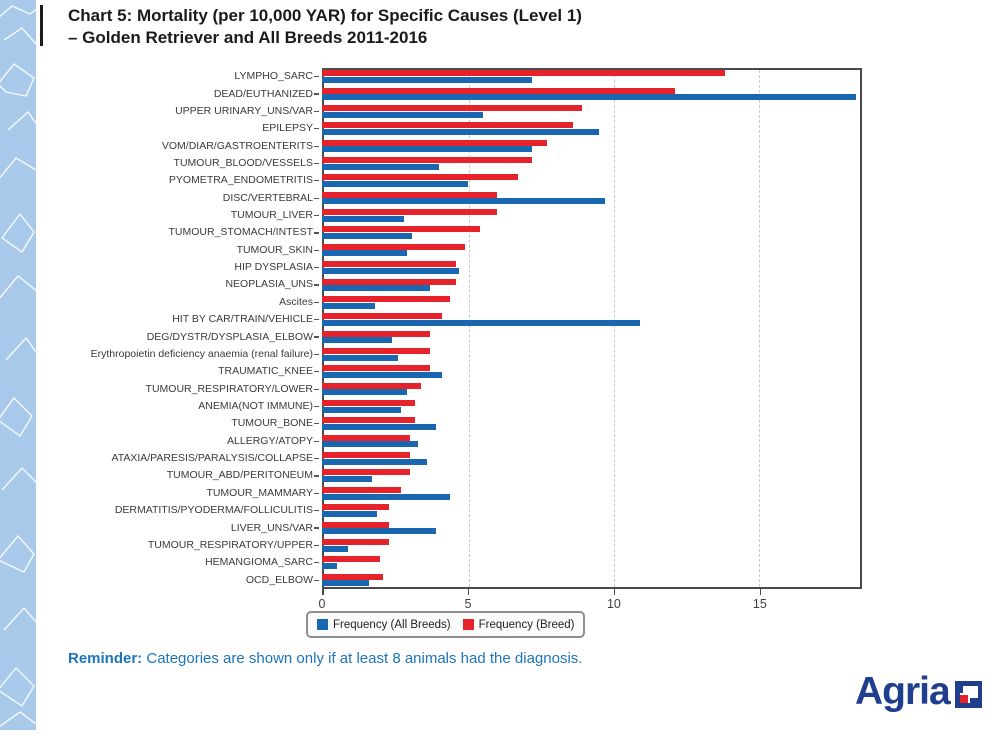  I want to click on x-axis: 0 5 10 15, so click(590, 605).